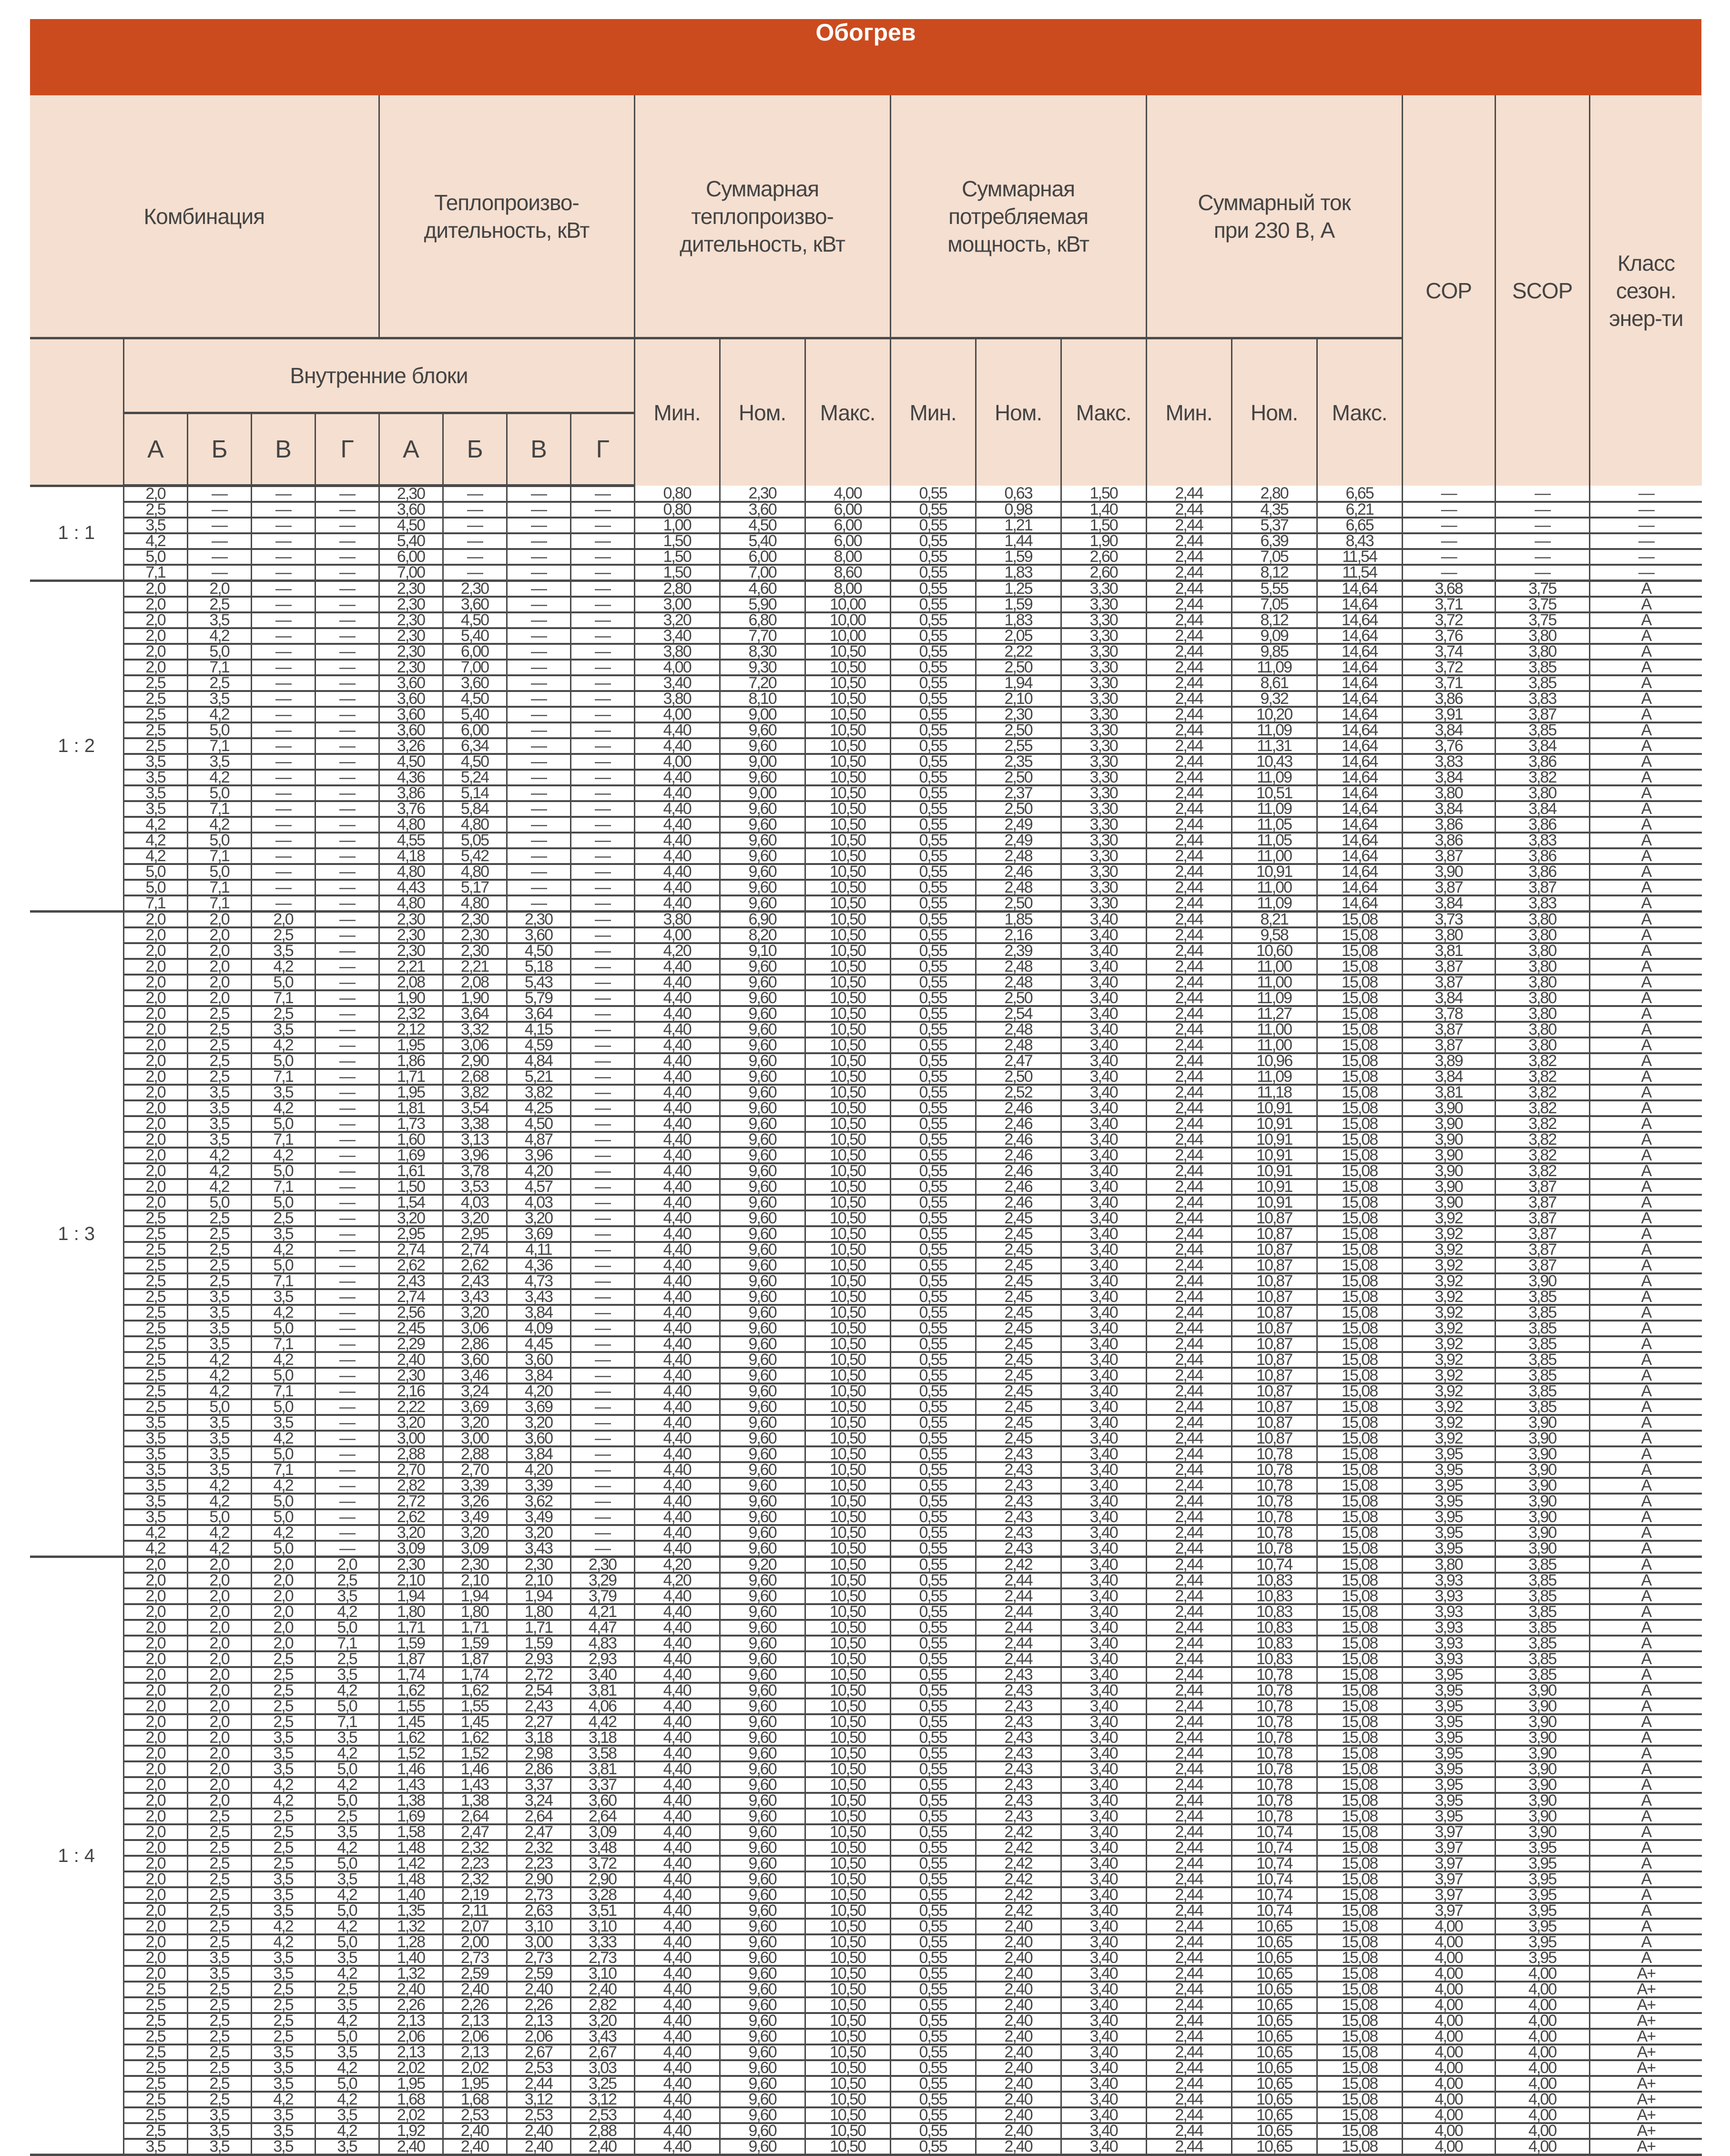 This screenshot has height=2156, width=1730. Describe the element at coordinates (538, 700) in the screenshot. I see `cell-capacity-v: —` at that location.